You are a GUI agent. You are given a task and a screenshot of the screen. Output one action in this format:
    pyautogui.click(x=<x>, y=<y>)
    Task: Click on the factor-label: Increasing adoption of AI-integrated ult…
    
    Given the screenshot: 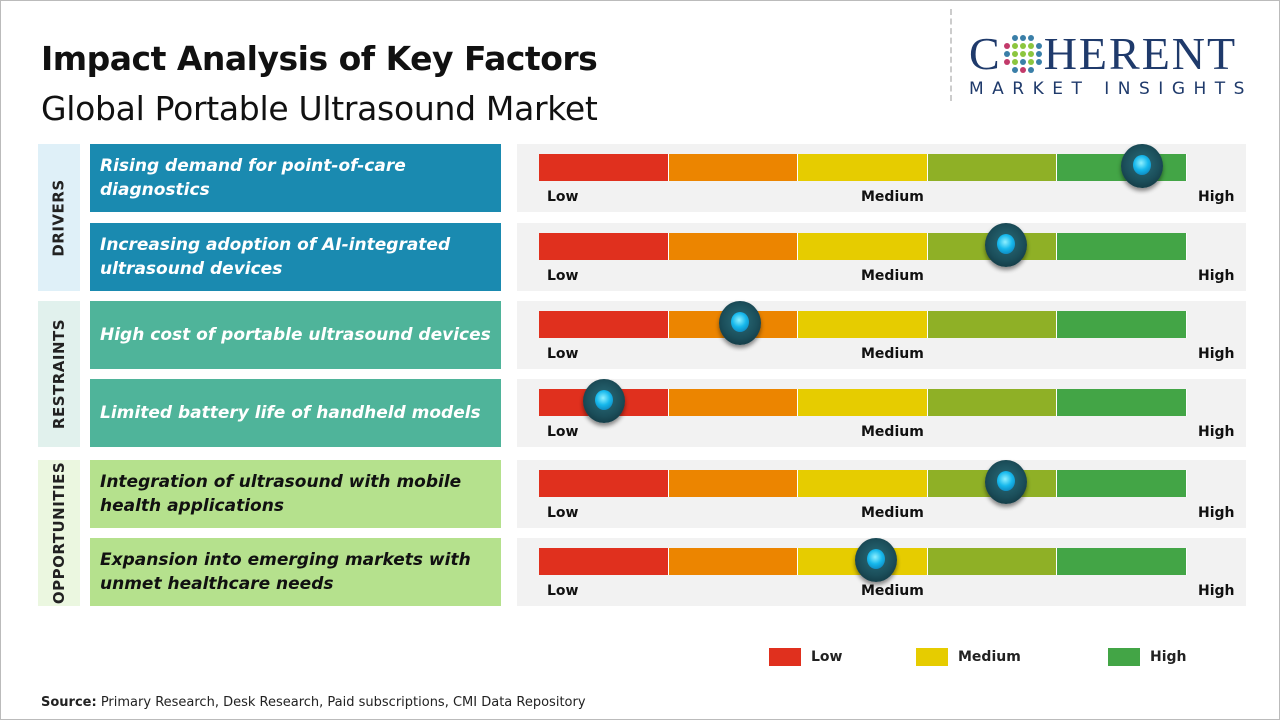 What is the action you would take?
    pyautogui.click(x=295, y=257)
    